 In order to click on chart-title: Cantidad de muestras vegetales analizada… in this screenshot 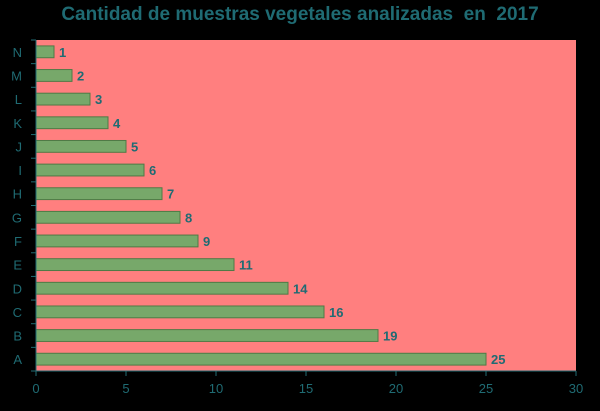, I will do `click(300, 14)`.